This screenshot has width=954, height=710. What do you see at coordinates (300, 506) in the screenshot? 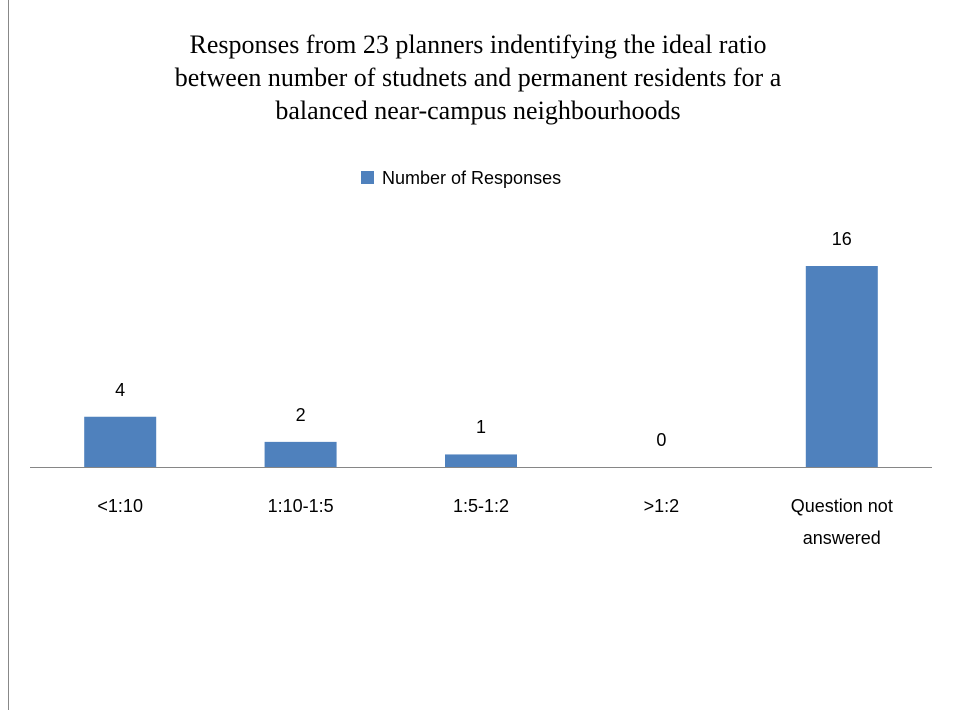
I see `x-tick-label: 1:10-1:5` at bounding box center [300, 506].